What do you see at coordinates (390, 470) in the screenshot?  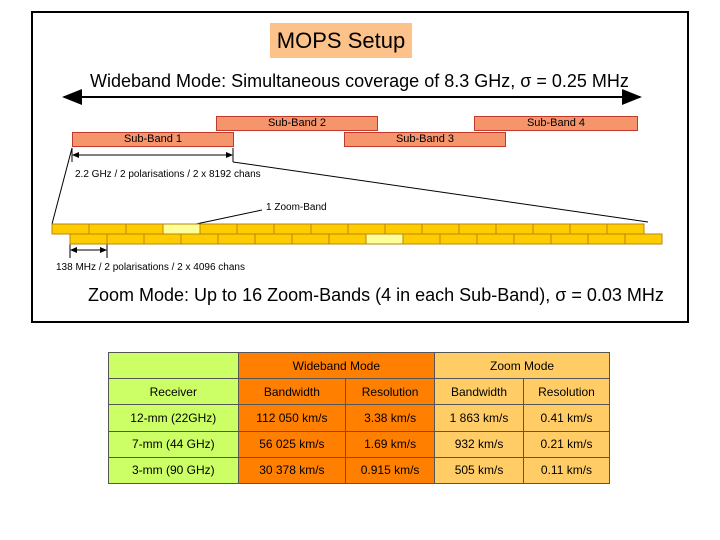 I see `cell-wideband-resolution: 0.915 km/s` at bounding box center [390, 470].